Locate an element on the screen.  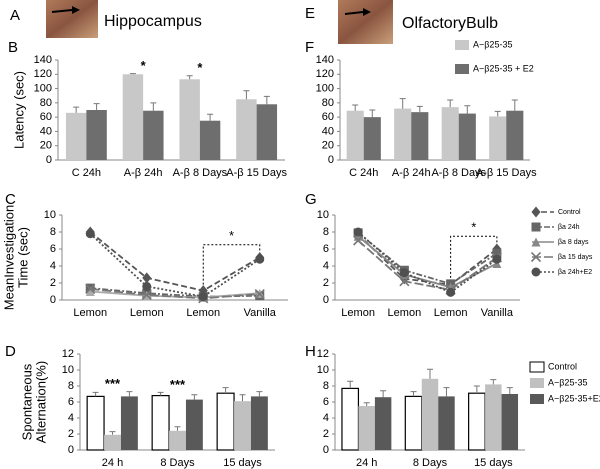
annotation: *** is located at coordinates (178, 384).